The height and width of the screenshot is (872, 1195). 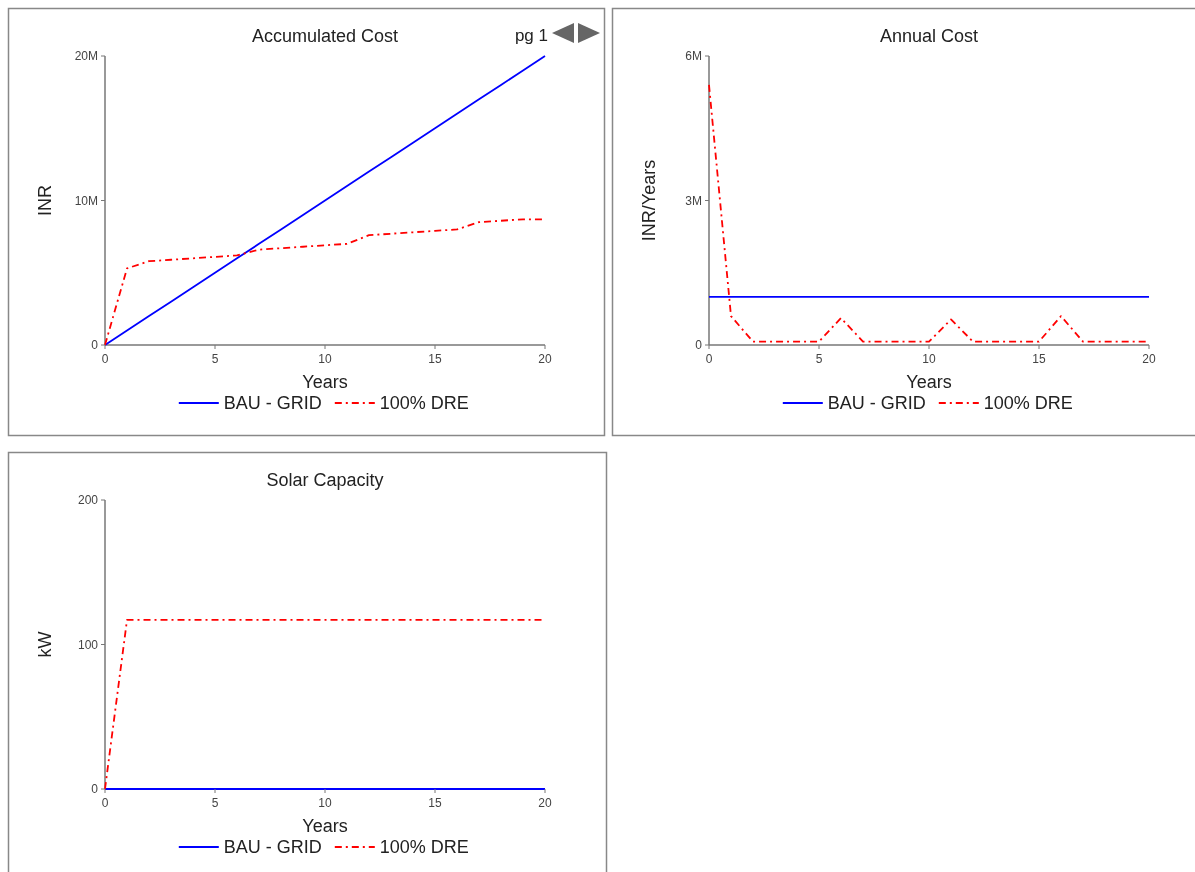 What do you see at coordinates (531, 35) in the screenshot?
I see `text: pg 1` at bounding box center [531, 35].